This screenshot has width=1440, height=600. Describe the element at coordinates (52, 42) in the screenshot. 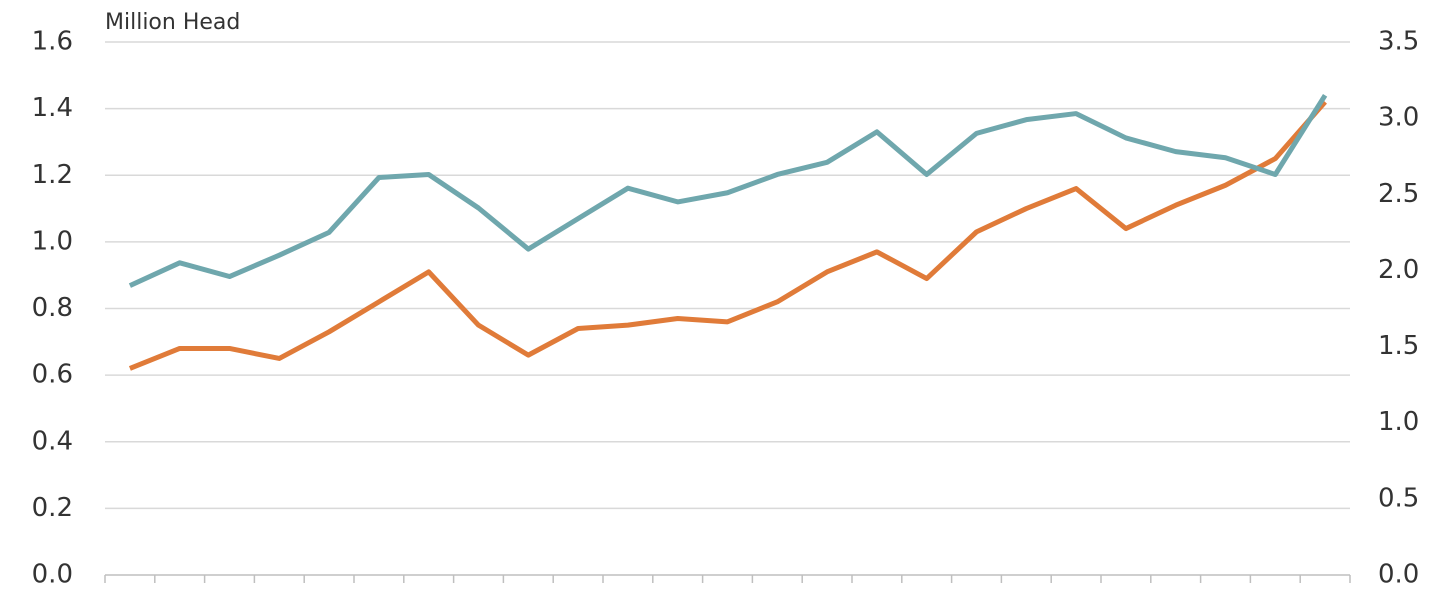

I see `y-tick-label: 1.6` at that location.